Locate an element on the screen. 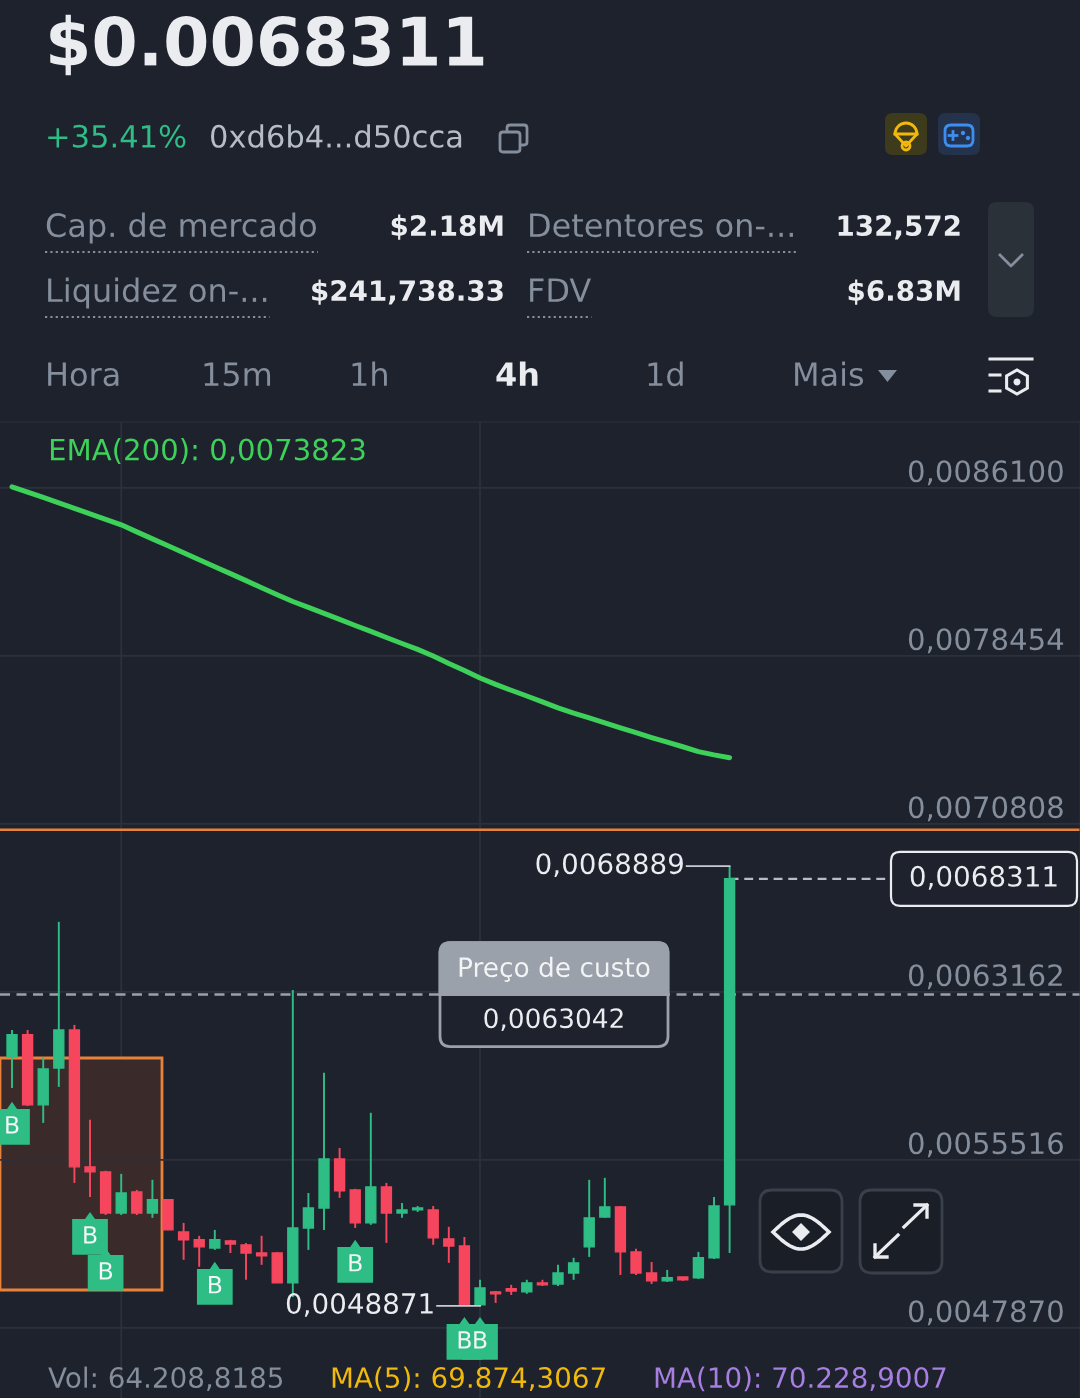 The image size is (1080, 1398). y-tick-label: 0,0086100 is located at coordinates (985, 473).